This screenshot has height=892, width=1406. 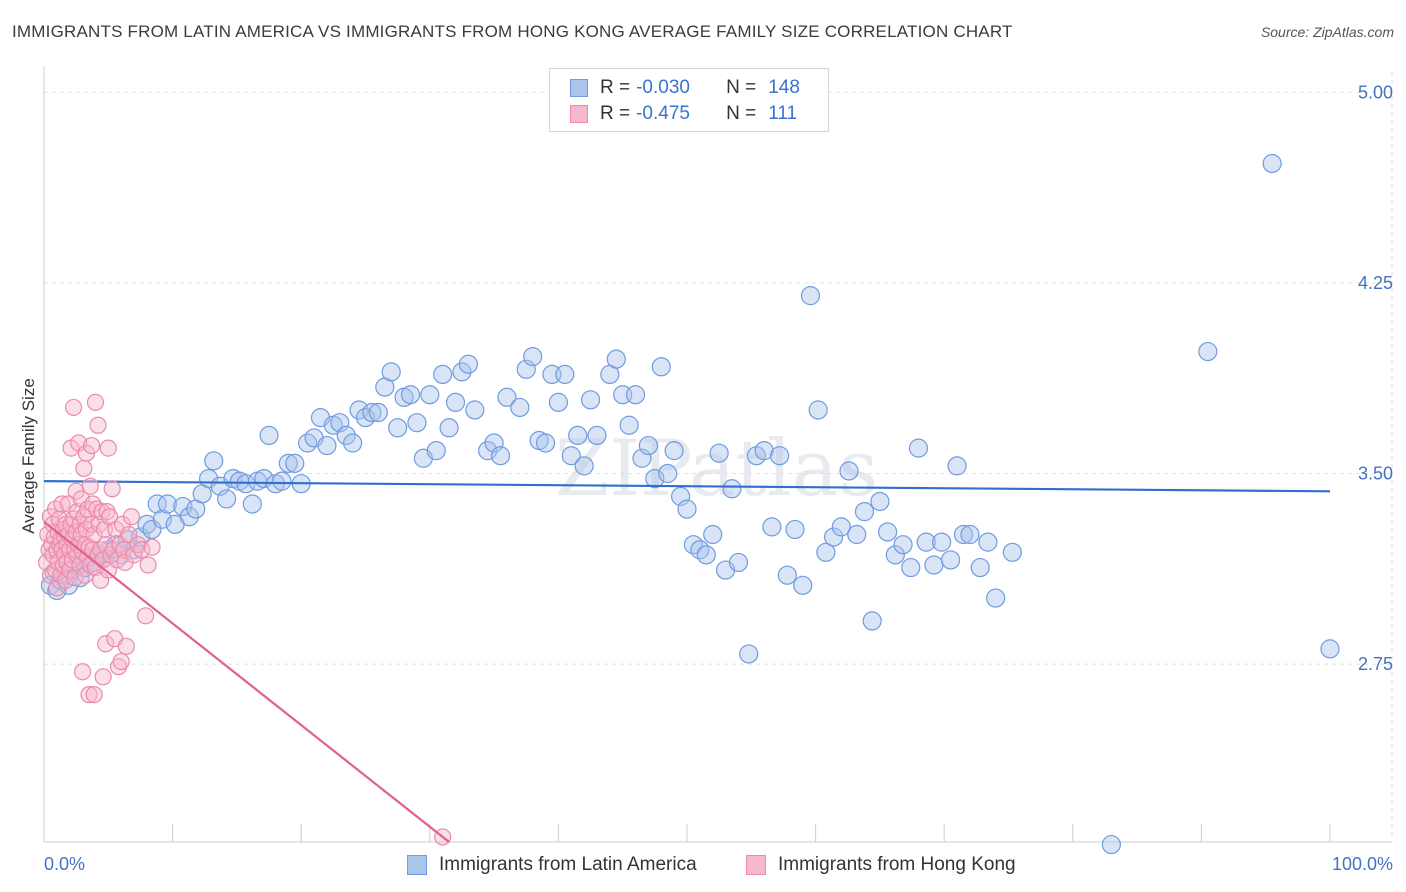 What do you see at coordinates (784, 87) in the screenshot?
I see `n-value: 148` at bounding box center [784, 87].